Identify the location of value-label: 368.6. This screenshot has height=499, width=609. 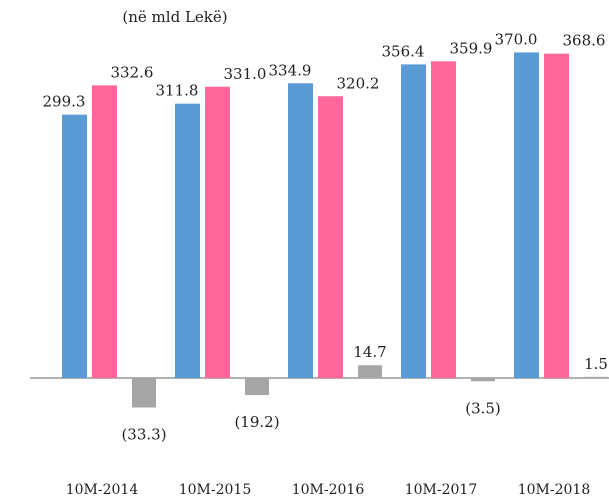
(584, 41).